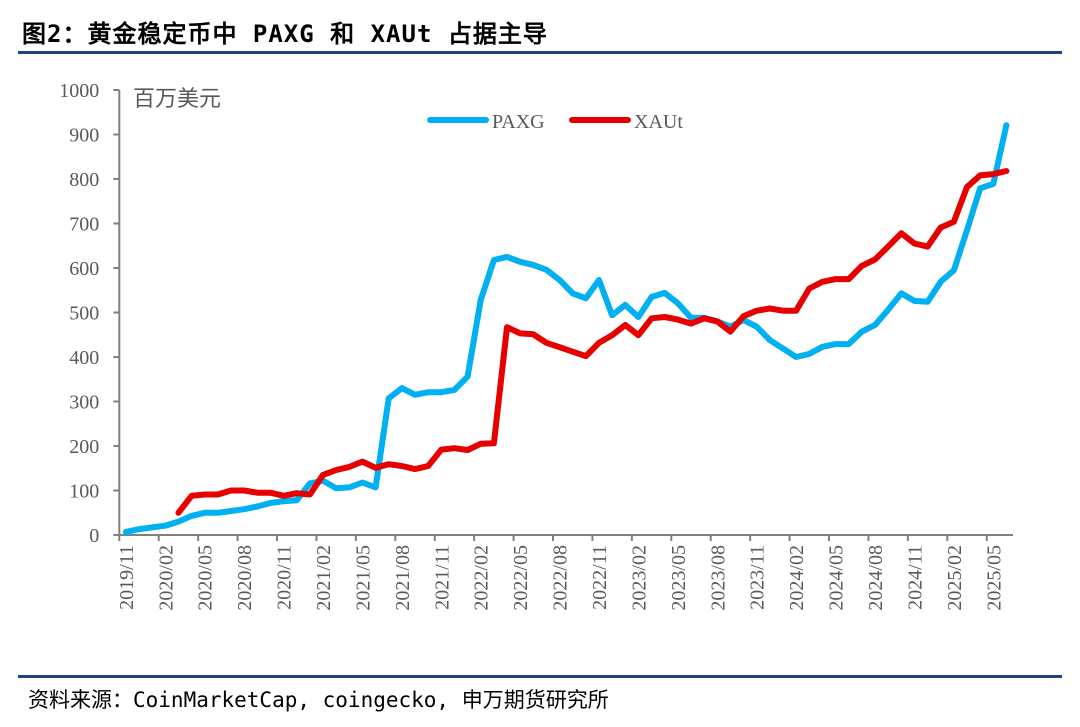 Image resolution: width=1080 pixels, height=727 pixels. Describe the element at coordinates (600, 577) in the screenshot. I see `x-tick-label: 2022/11` at that location.